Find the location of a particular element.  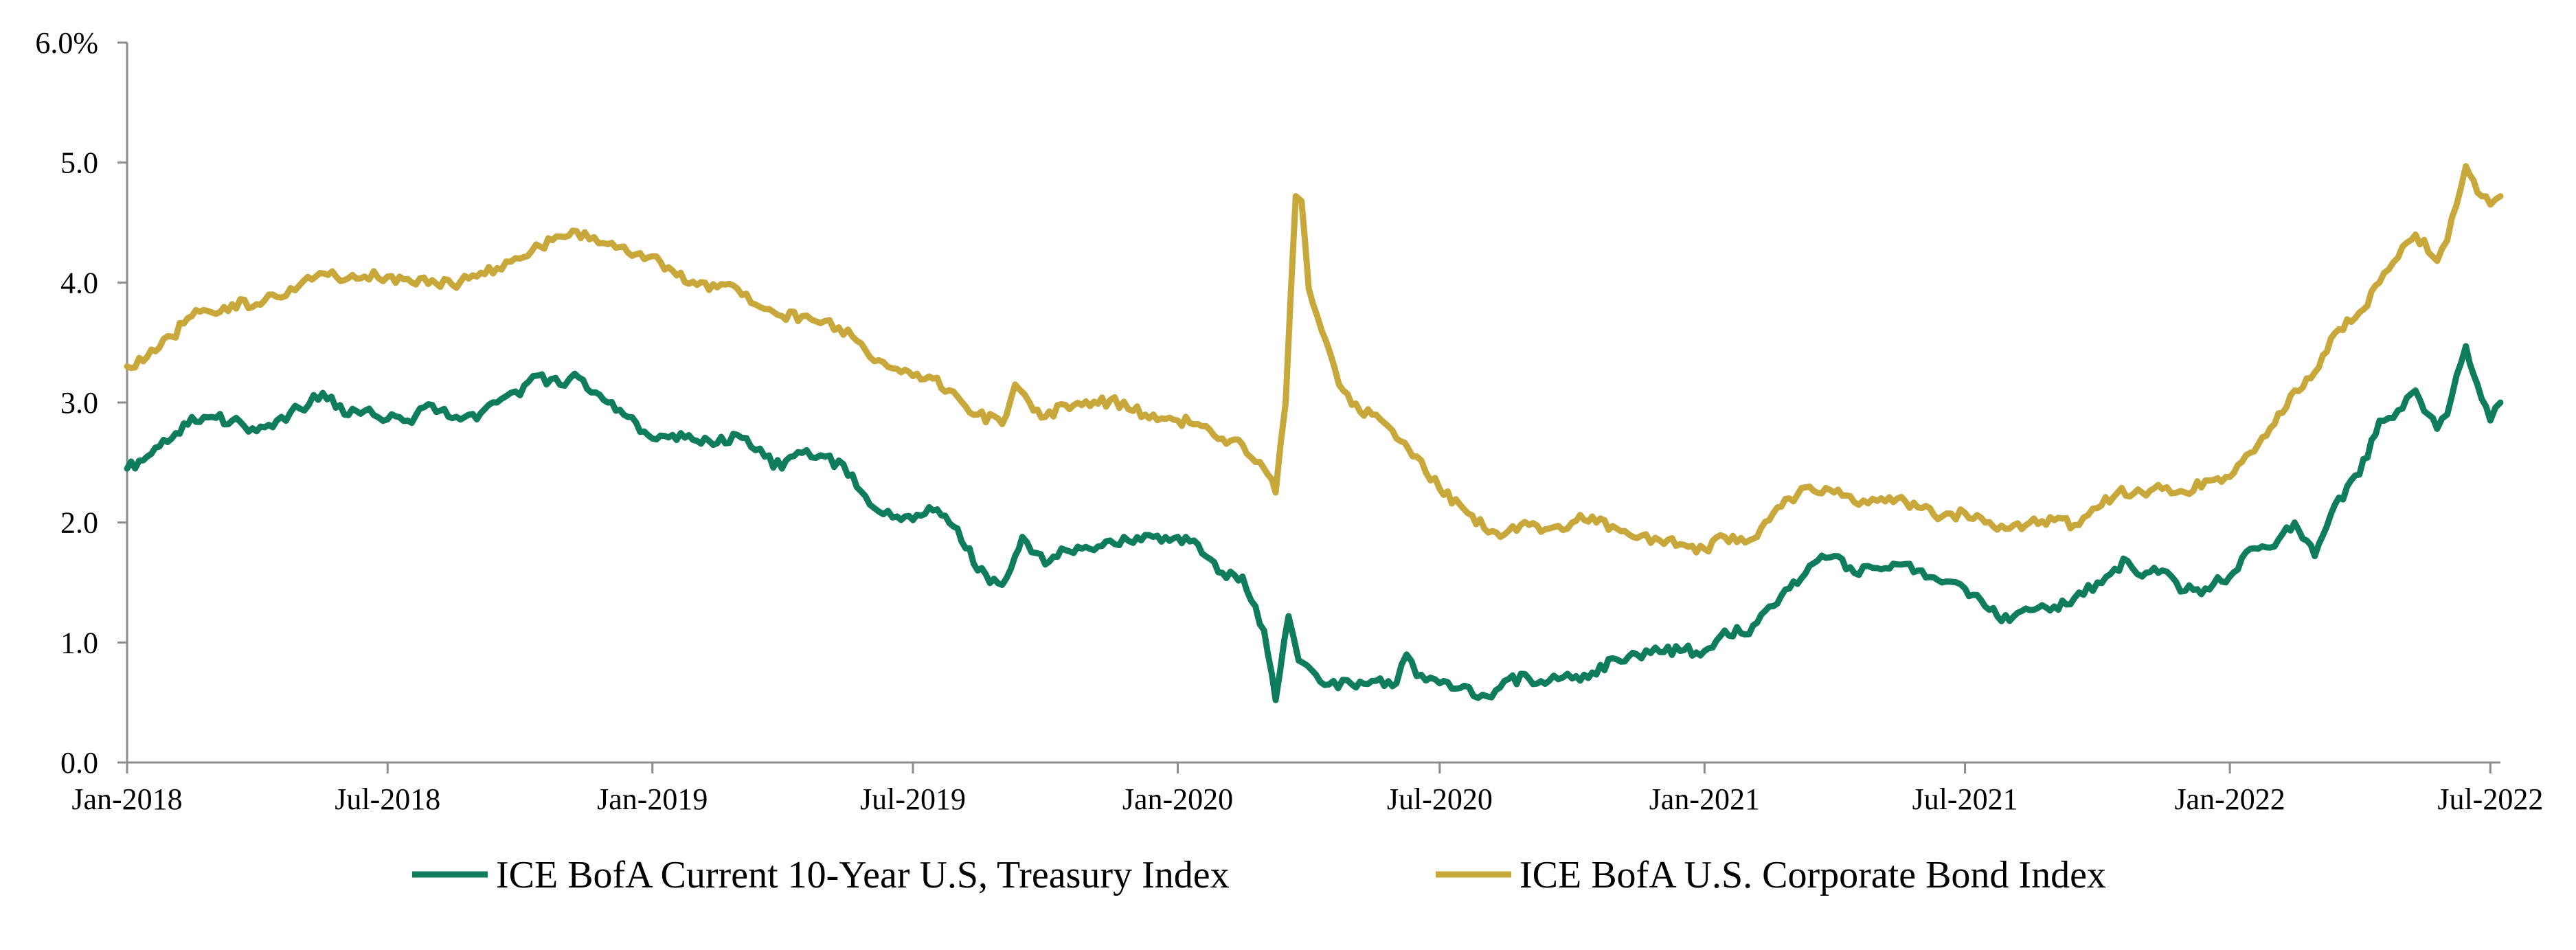

y-axis: 0.0 1.0 2.0 3.0 4.0 5.0 6.0% is located at coordinates (81, 403).